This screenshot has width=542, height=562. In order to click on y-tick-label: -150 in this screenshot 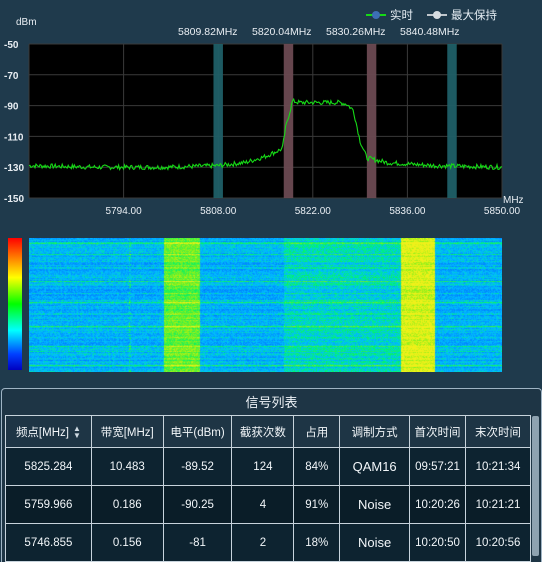, I will do `click(14, 199)`.